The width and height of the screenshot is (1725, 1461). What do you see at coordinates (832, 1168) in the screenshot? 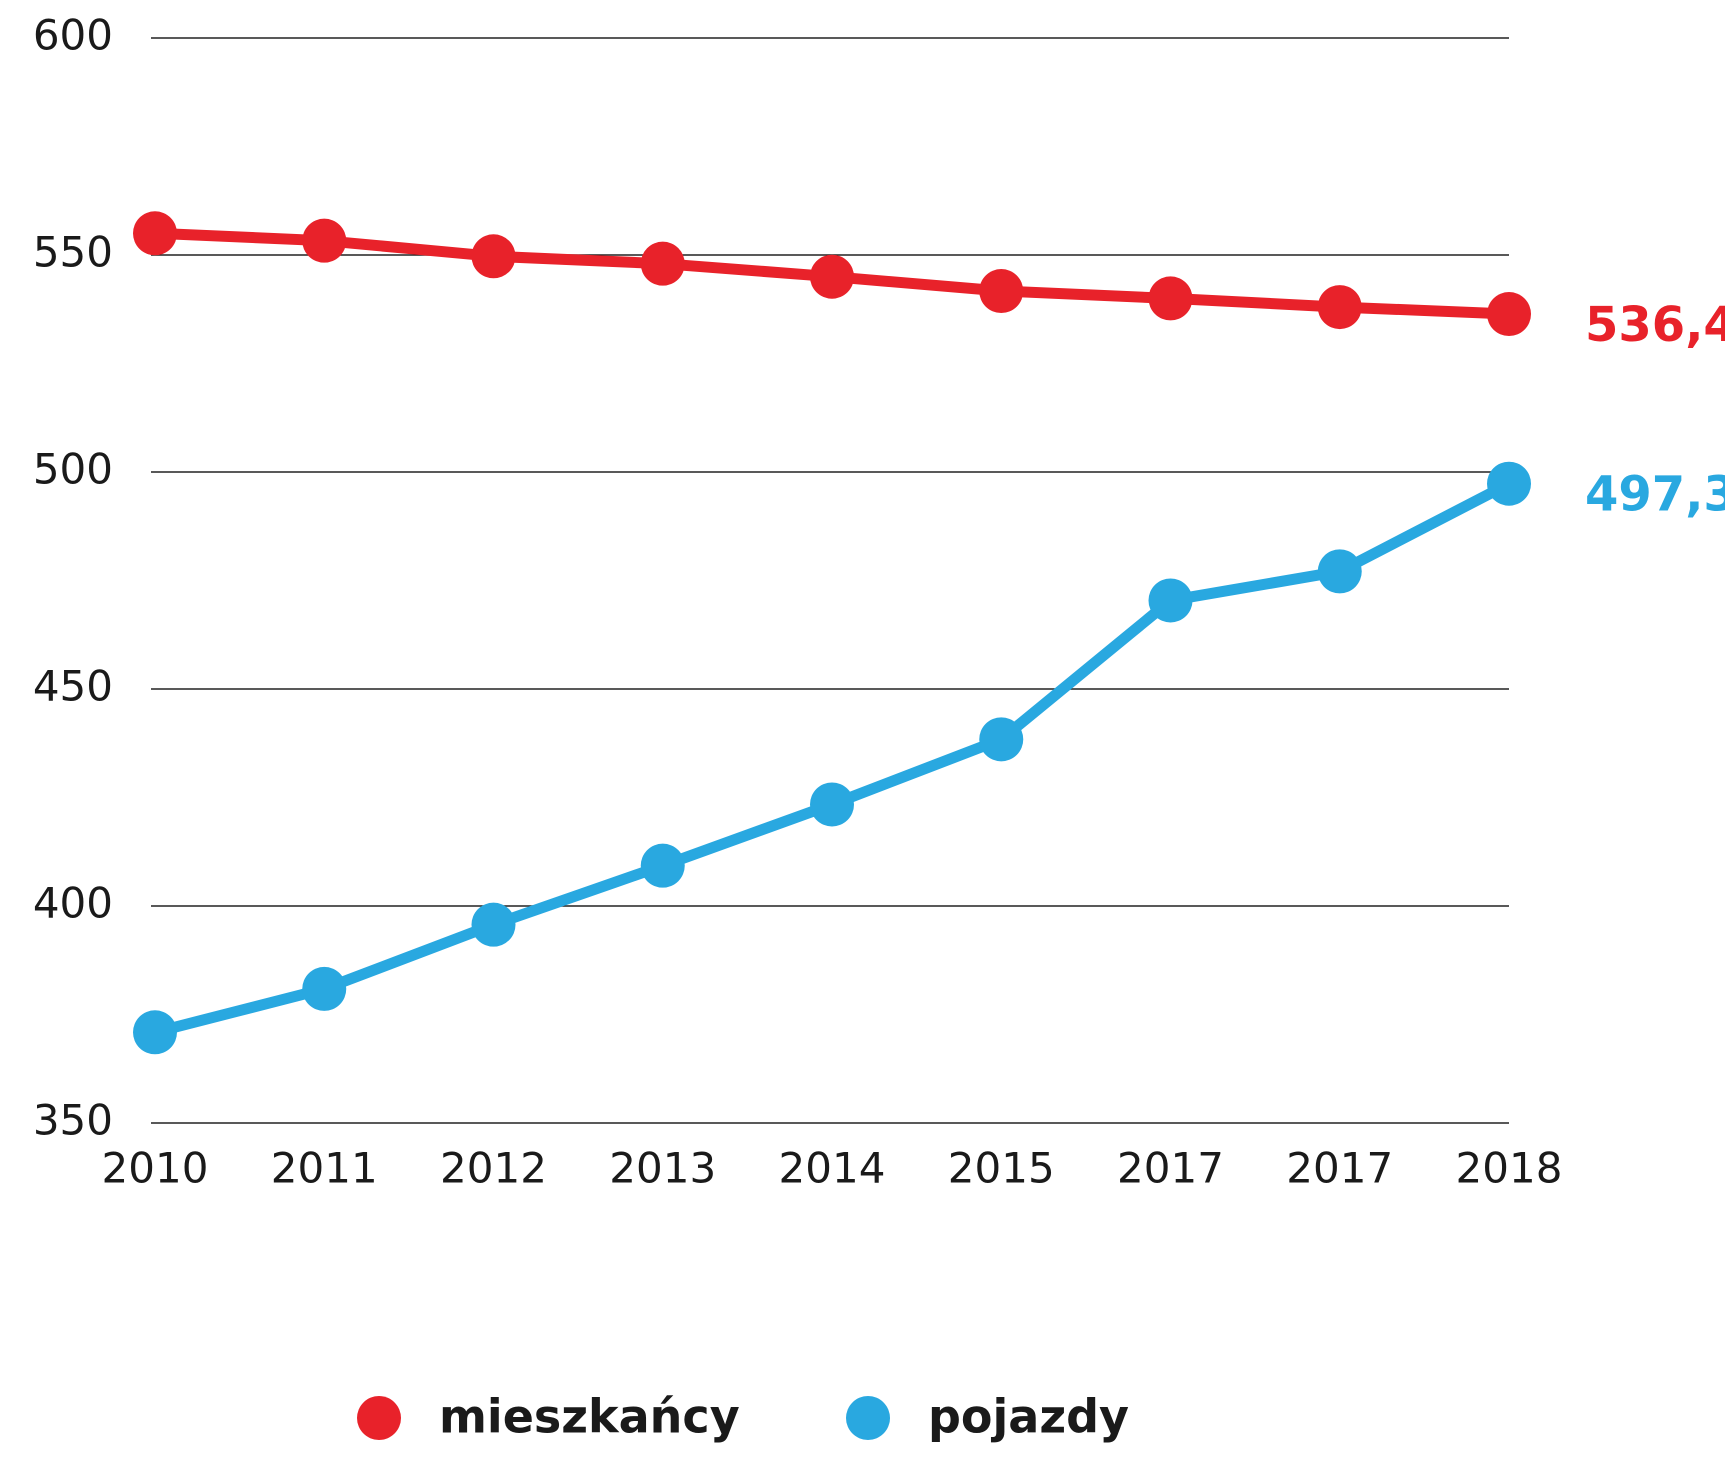
I see `x-tick-label: 2014` at bounding box center [832, 1168].